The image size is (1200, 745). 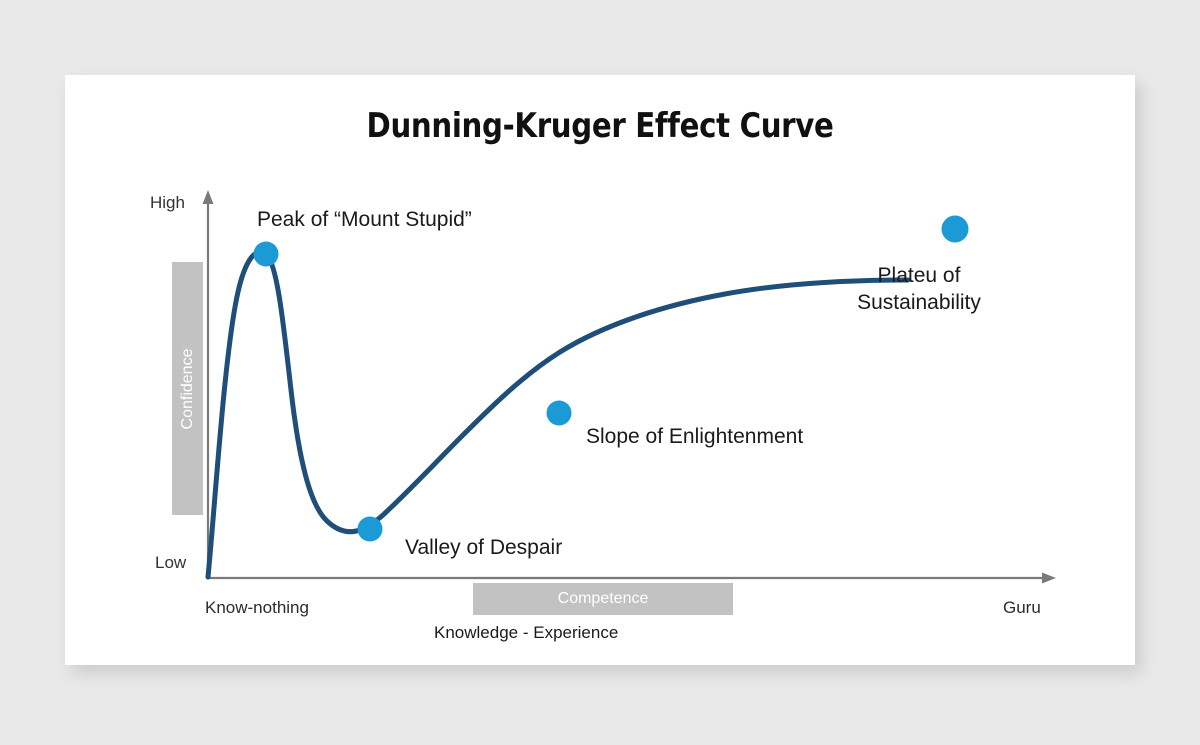 What do you see at coordinates (257, 607) in the screenshot?
I see `x-axis-left-label: Know-nothing` at bounding box center [257, 607].